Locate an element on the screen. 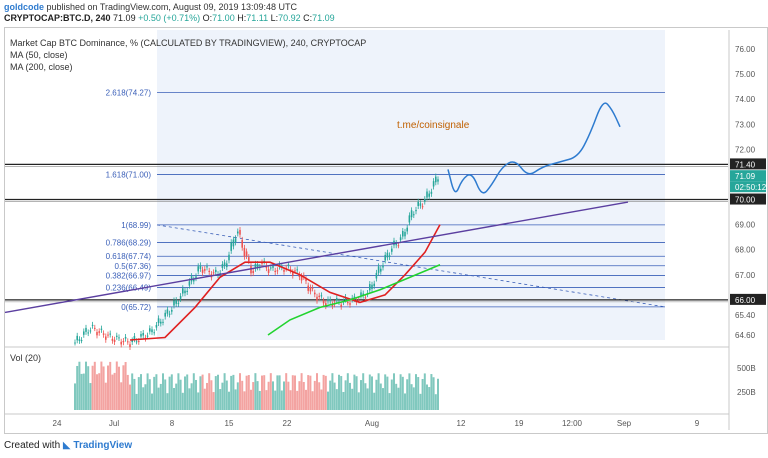 This screenshot has height=458, width=768. fib-level-label: 0.236(66.49) is located at coordinates (129, 288).